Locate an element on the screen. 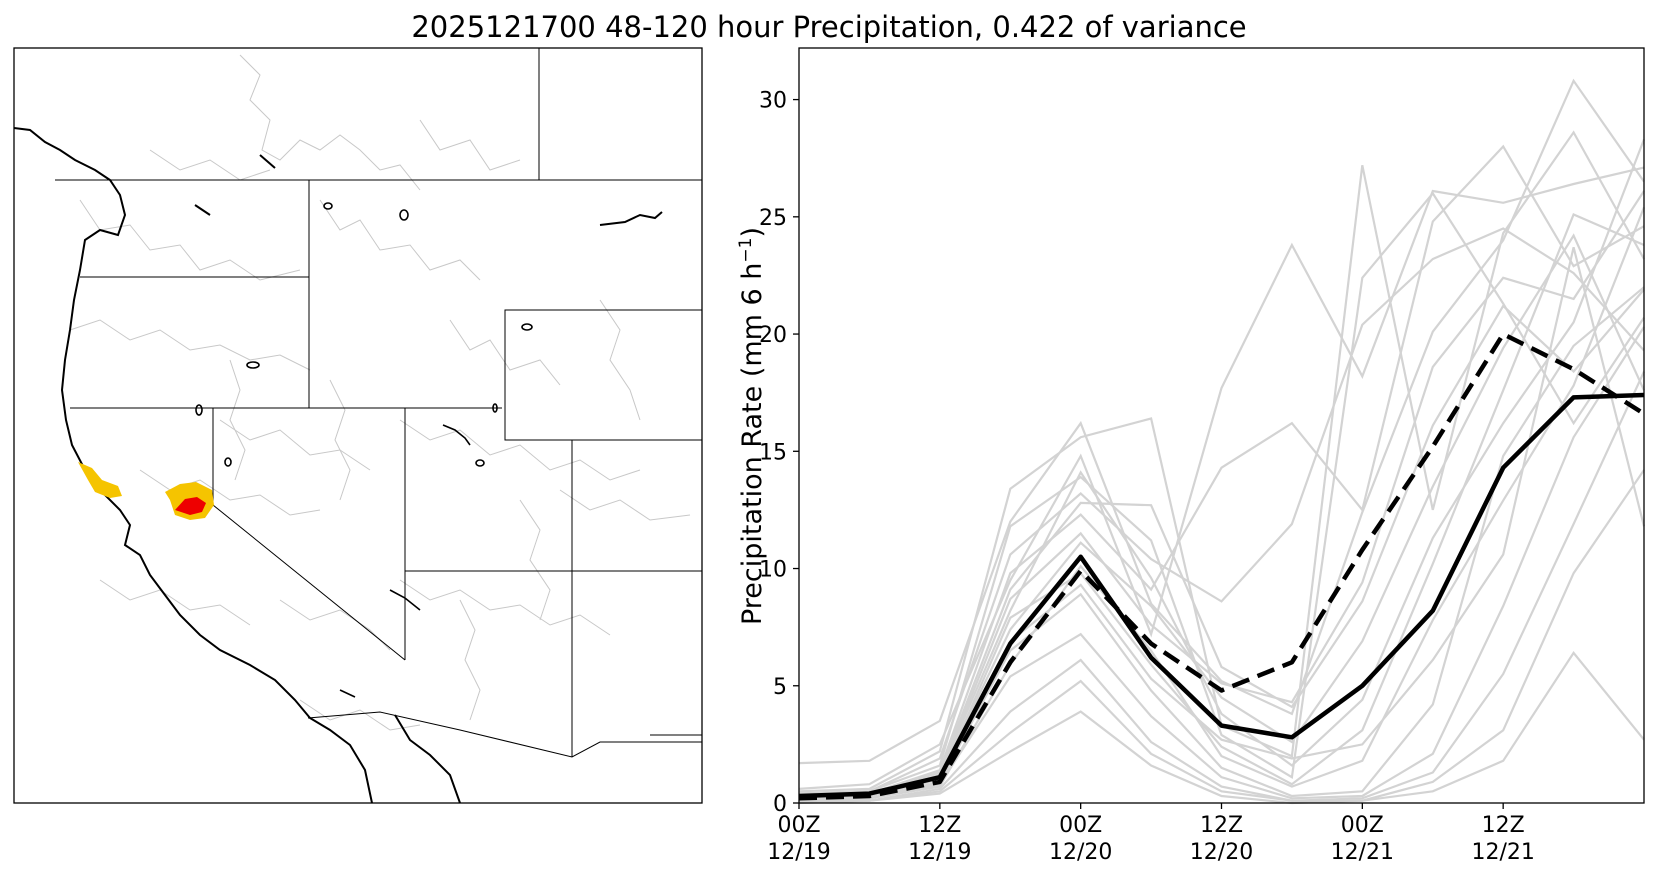 This screenshot has width=1658, height=883. precip-areas is located at coordinates (146, 491).